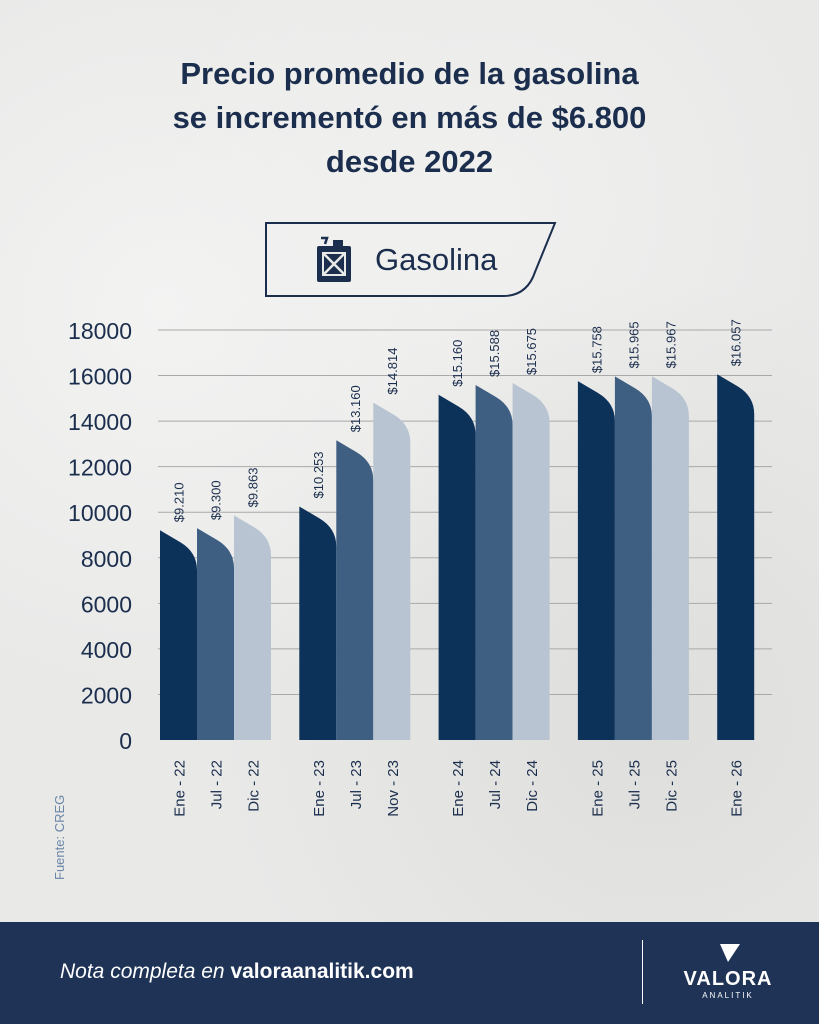 Image resolution: width=819 pixels, height=1024 pixels. I want to click on x-tick-label: Ene - 22, so click(180, 788).